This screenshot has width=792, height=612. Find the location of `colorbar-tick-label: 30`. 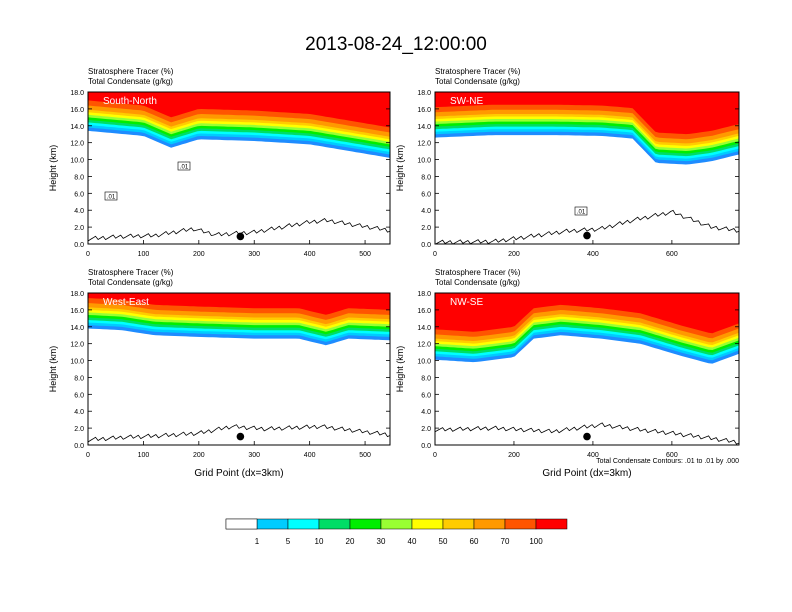

colorbar-tick-label: 30 is located at coordinates (381, 541).